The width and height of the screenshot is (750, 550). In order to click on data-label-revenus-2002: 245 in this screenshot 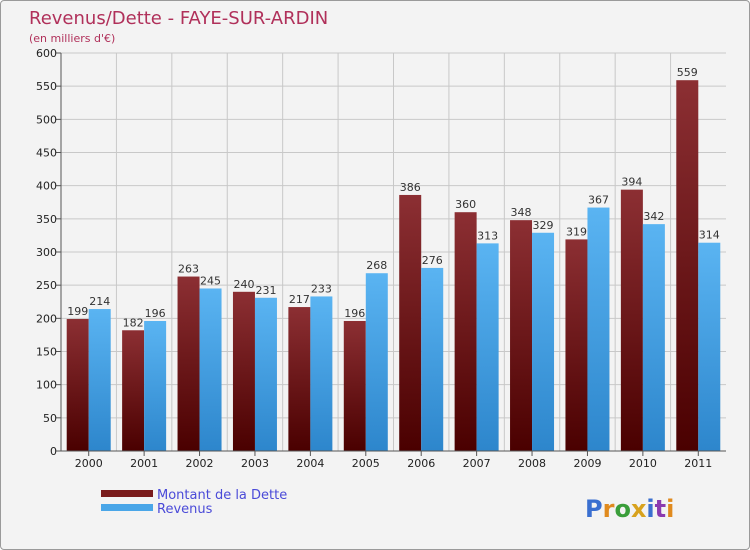, I will do `click(210, 280)`.